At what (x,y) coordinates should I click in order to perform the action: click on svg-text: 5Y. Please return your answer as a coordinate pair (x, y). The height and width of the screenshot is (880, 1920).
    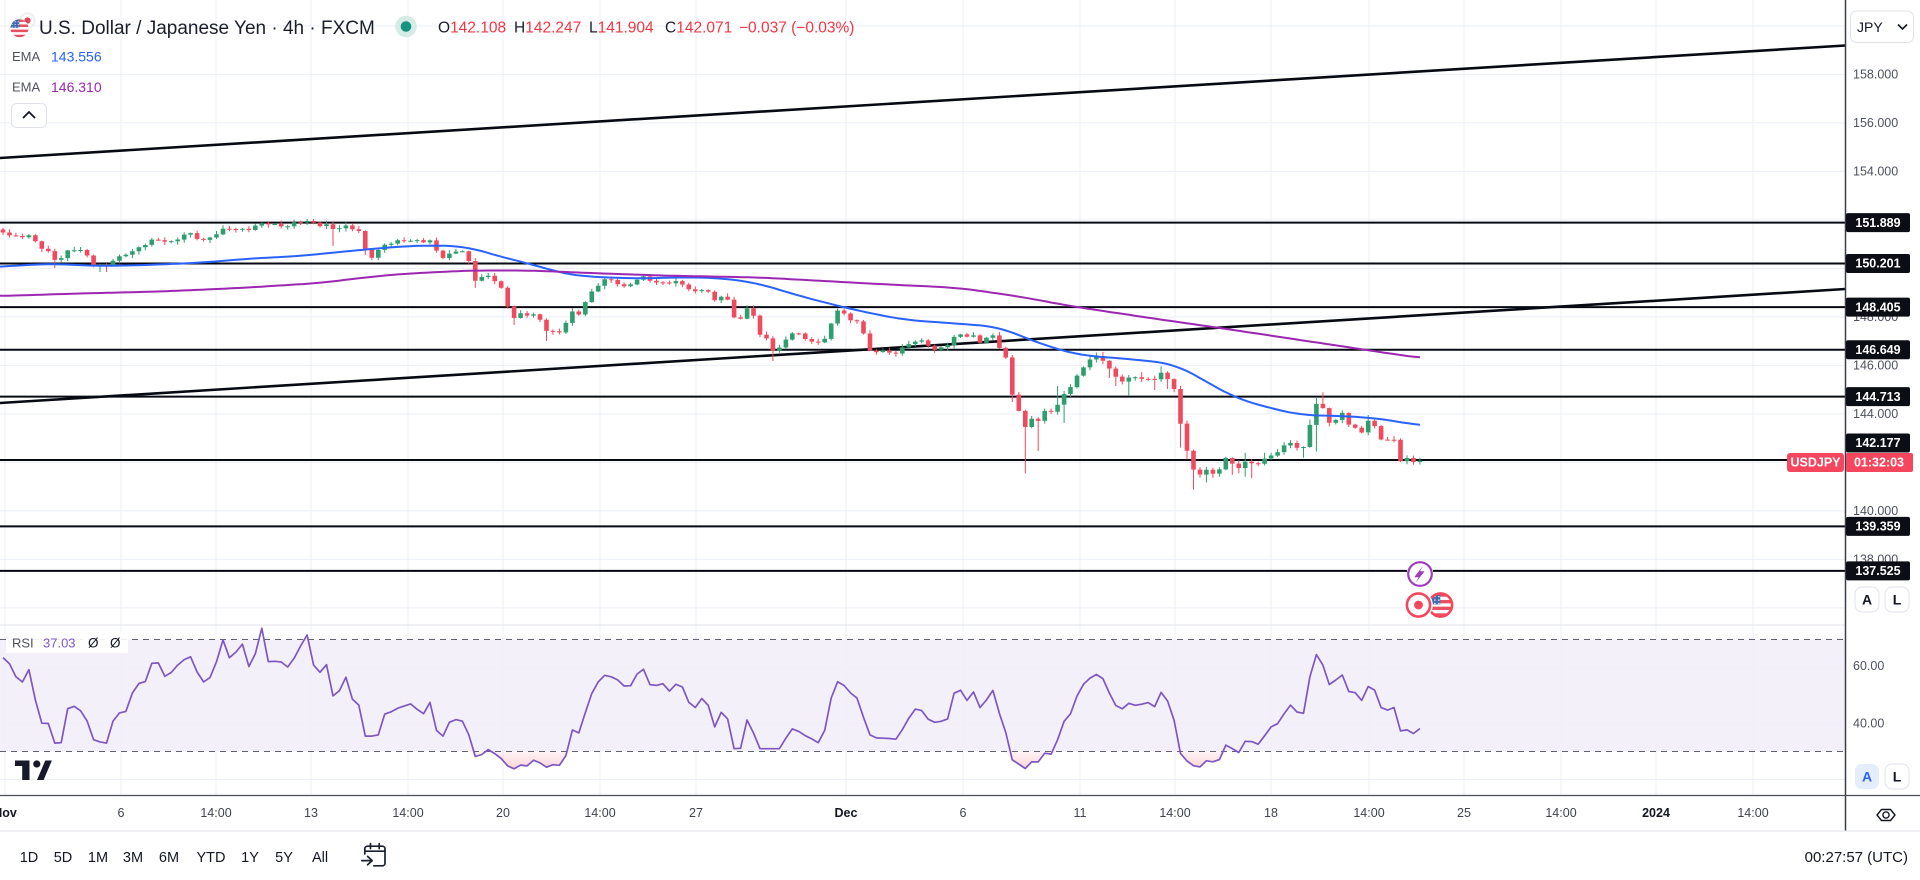
    Looking at the image, I should click on (284, 858).